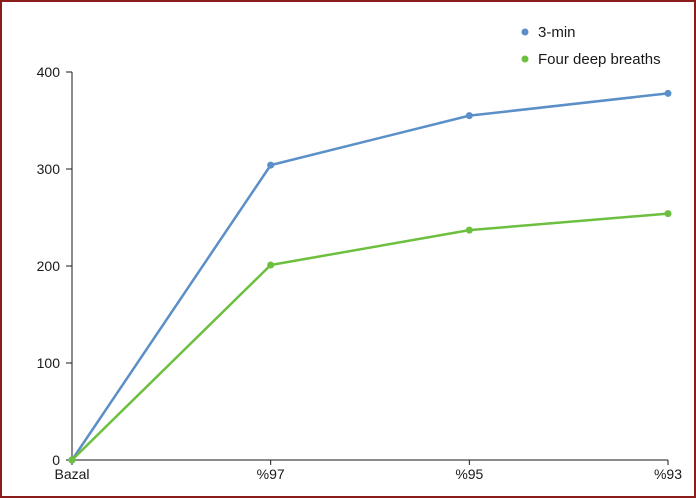 The height and width of the screenshot is (498, 696). Describe the element at coordinates (668, 474) in the screenshot. I see `x-tick-label: %93` at that location.